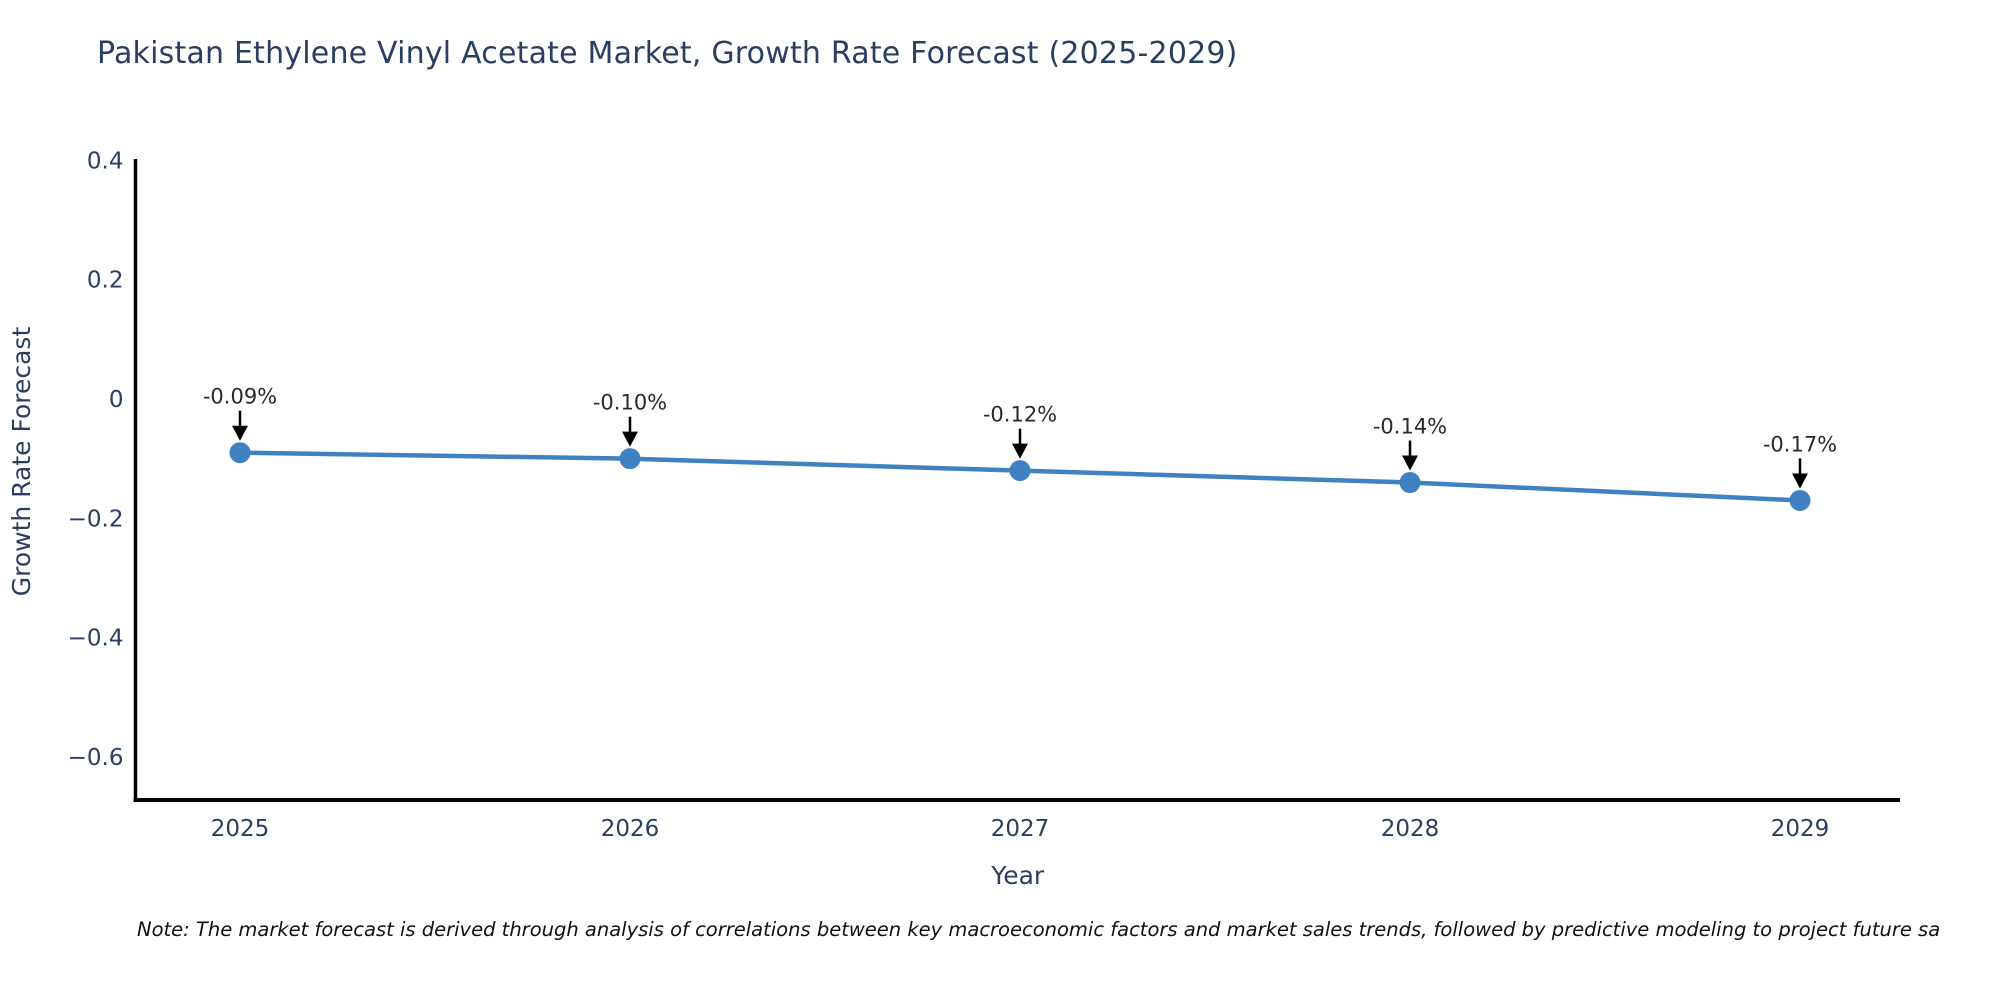 Image resolution: width=2000 pixels, height=1000 pixels. What do you see at coordinates (105, 281) in the screenshot?
I see `y-tick-label: 0.2` at bounding box center [105, 281].